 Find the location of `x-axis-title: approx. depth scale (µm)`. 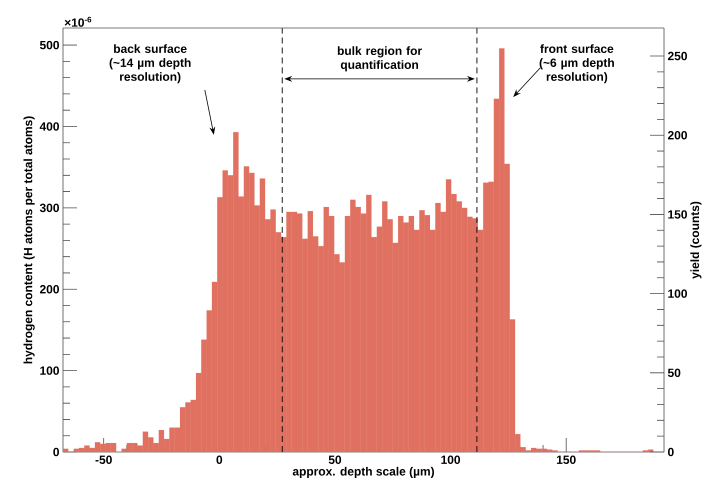

x-axis-title: approx. depth scale (µm) is located at coordinates (363, 472).